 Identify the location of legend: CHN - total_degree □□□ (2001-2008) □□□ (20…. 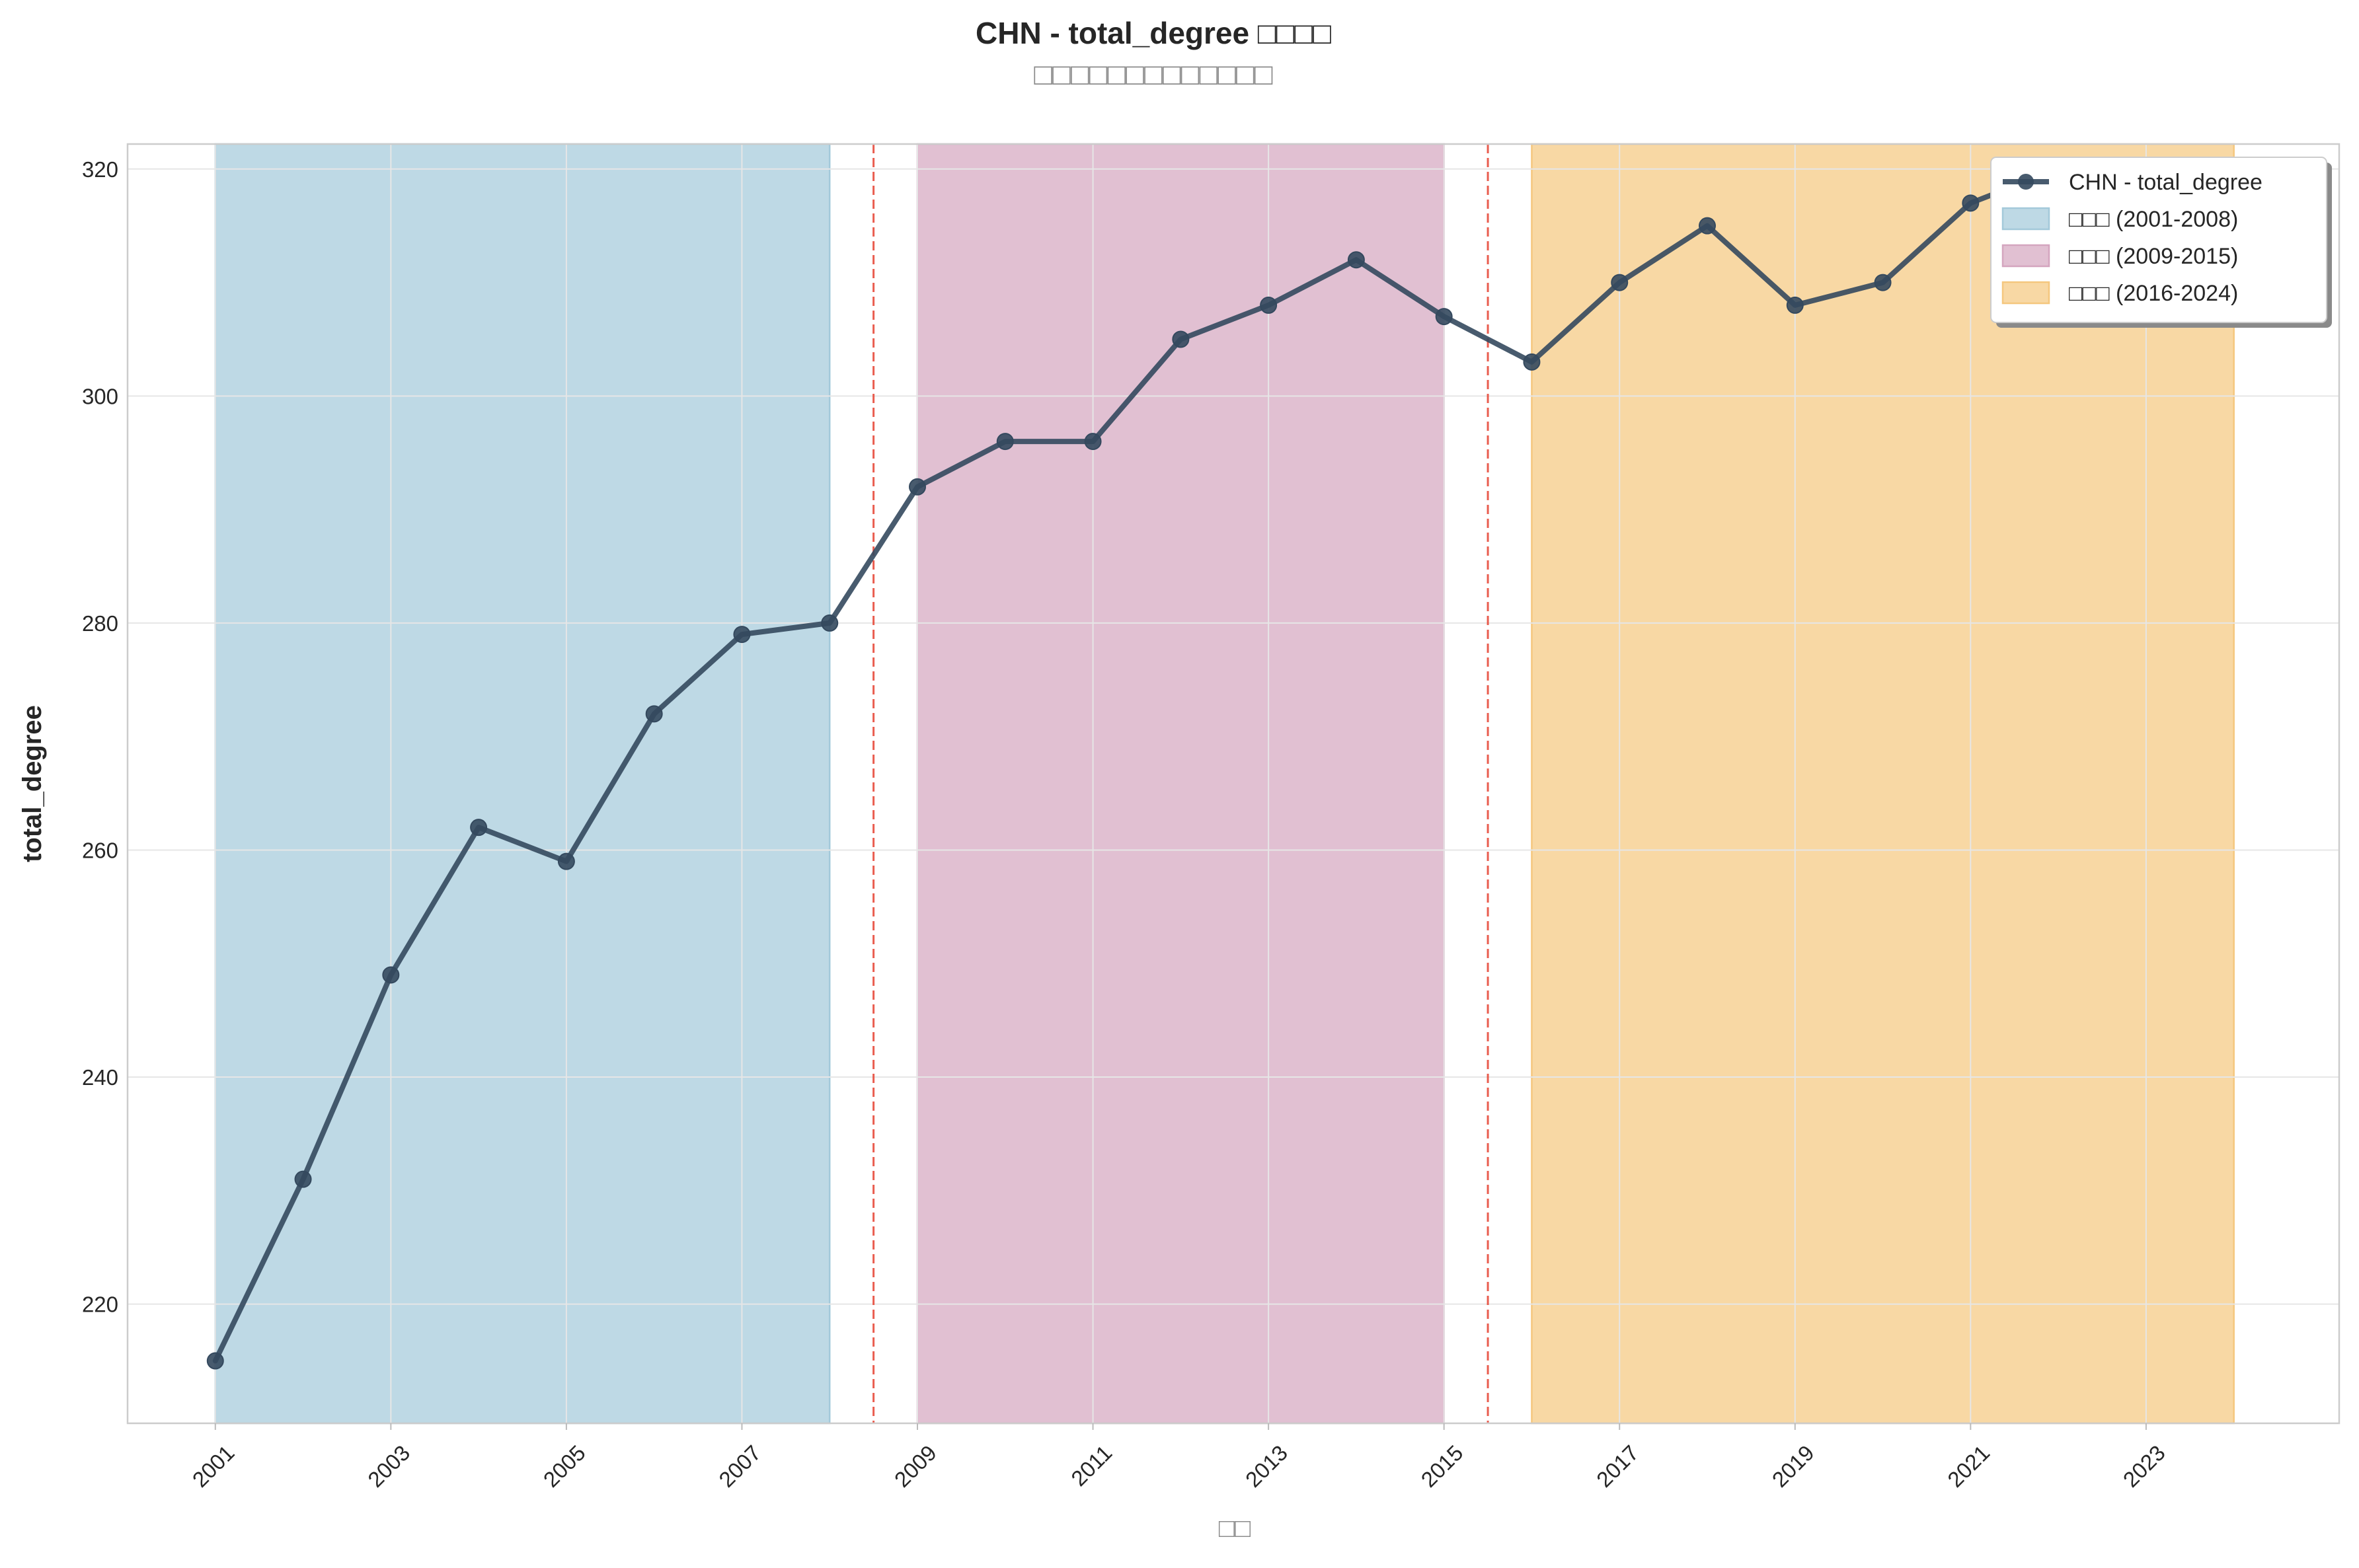
(2161, 243).